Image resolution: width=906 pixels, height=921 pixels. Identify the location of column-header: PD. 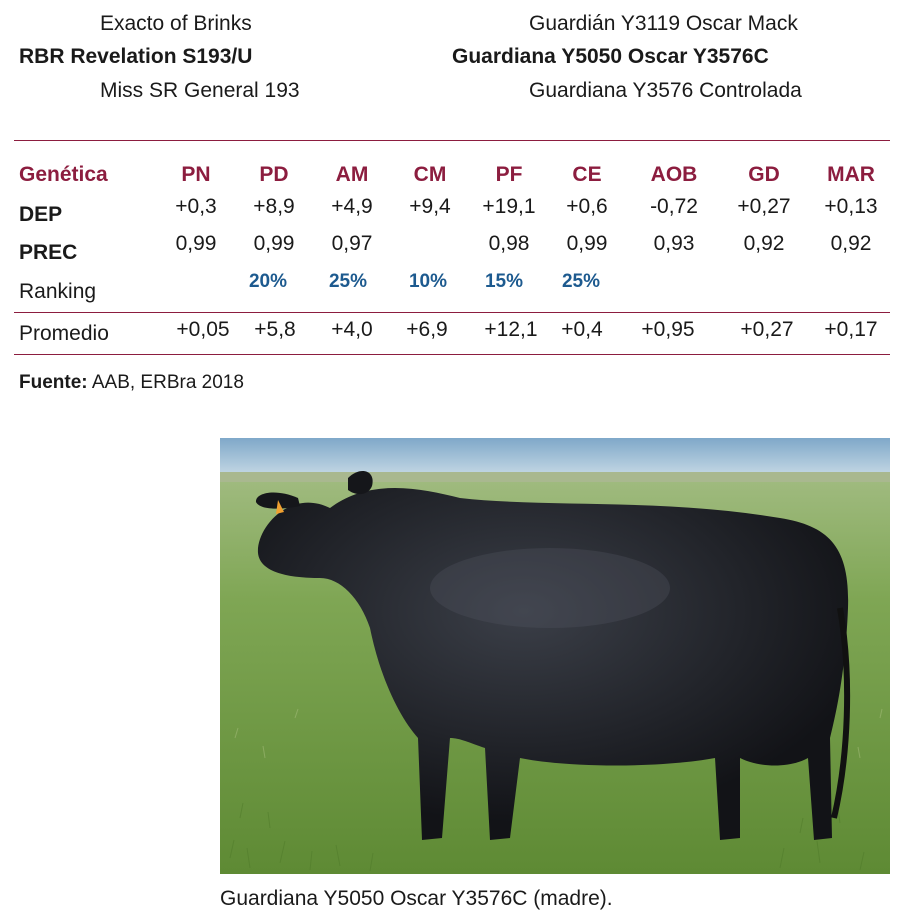
(274, 174).